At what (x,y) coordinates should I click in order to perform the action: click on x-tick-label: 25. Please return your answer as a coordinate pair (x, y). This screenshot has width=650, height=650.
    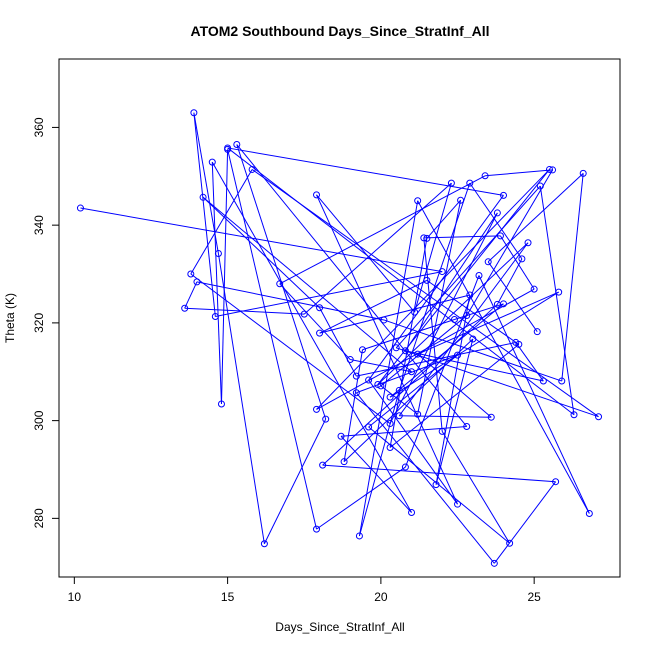
    Looking at the image, I should click on (534, 597).